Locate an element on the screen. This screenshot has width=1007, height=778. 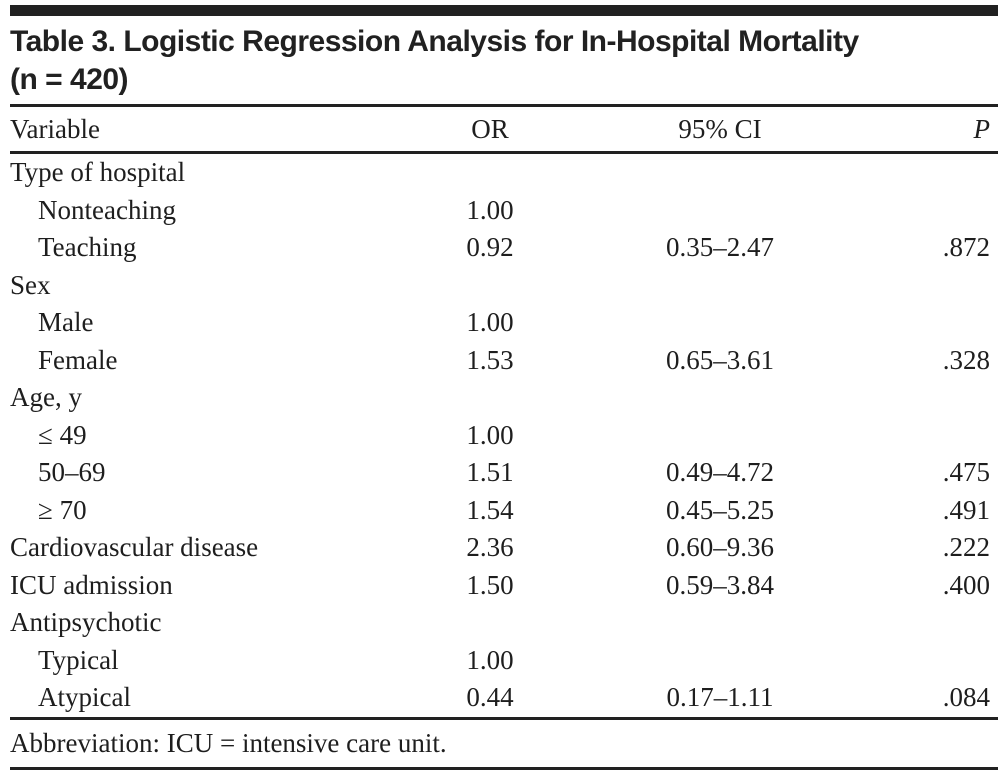
column-header-ci: 95% CI is located at coordinates (720, 128).